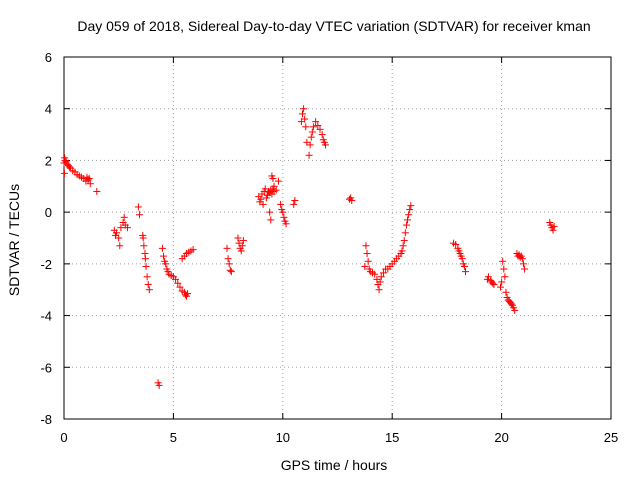 The image size is (640, 480). Describe the element at coordinates (14, 240) in the screenshot. I see `y-axis-label: SDTVAR / TECUs` at that location.